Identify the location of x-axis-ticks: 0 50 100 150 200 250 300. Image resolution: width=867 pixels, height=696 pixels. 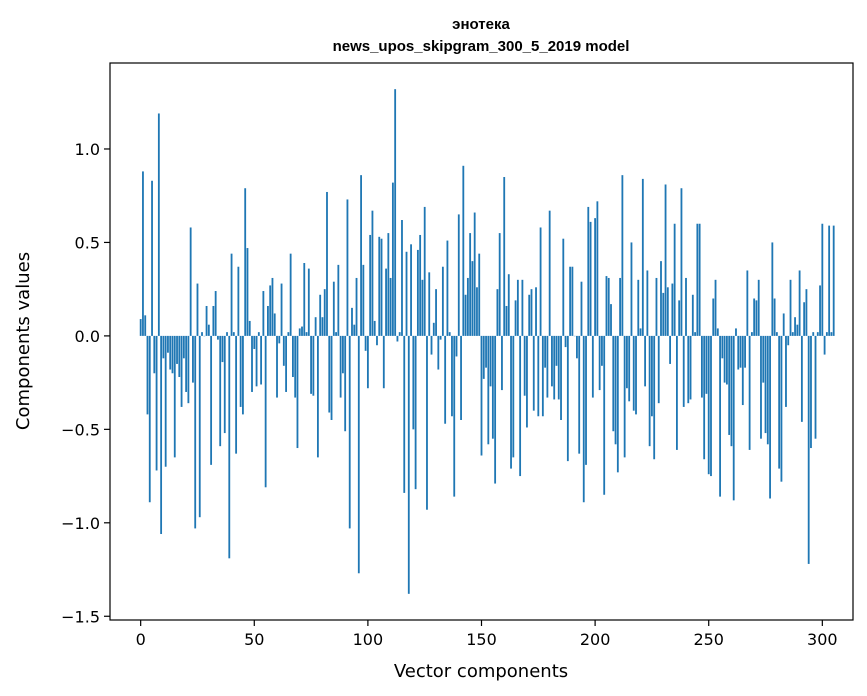
(487, 634).